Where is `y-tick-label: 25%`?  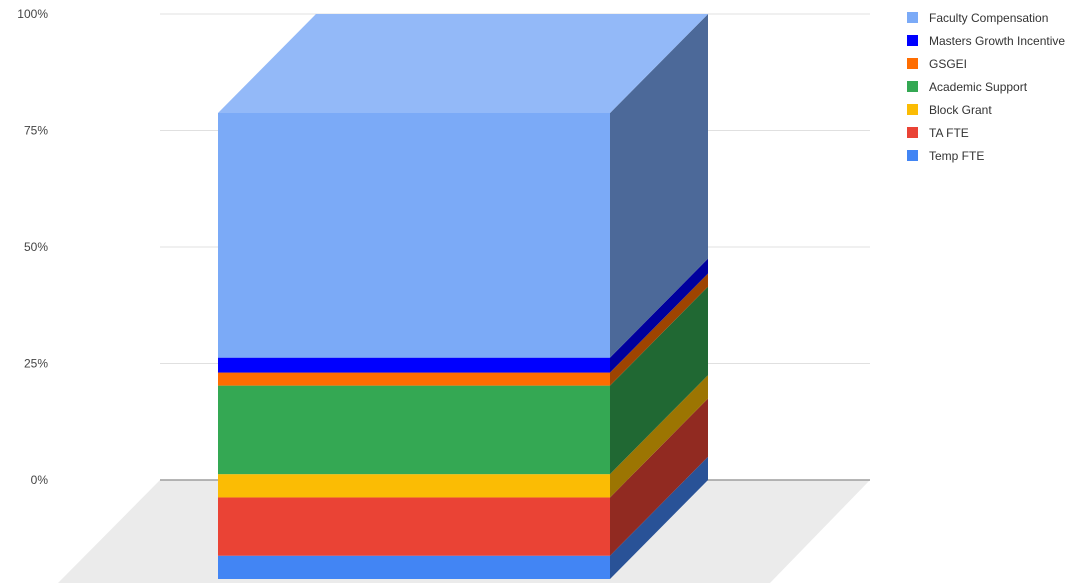
y-tick-label: 25% is located at coordinates (36, 364).